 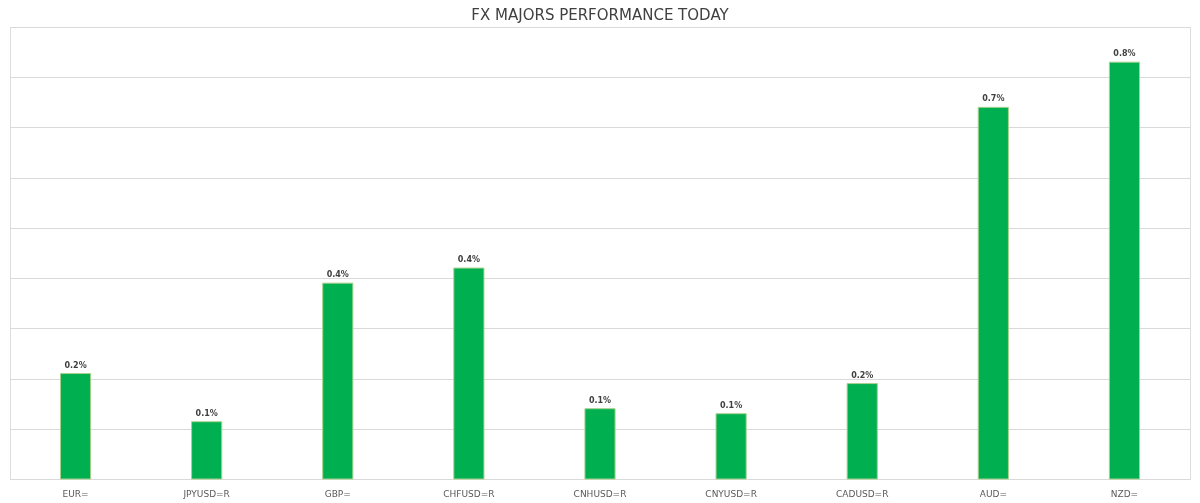 I want to click on x-tick-label: CNYUSD=R, so click(x=731, y=493).